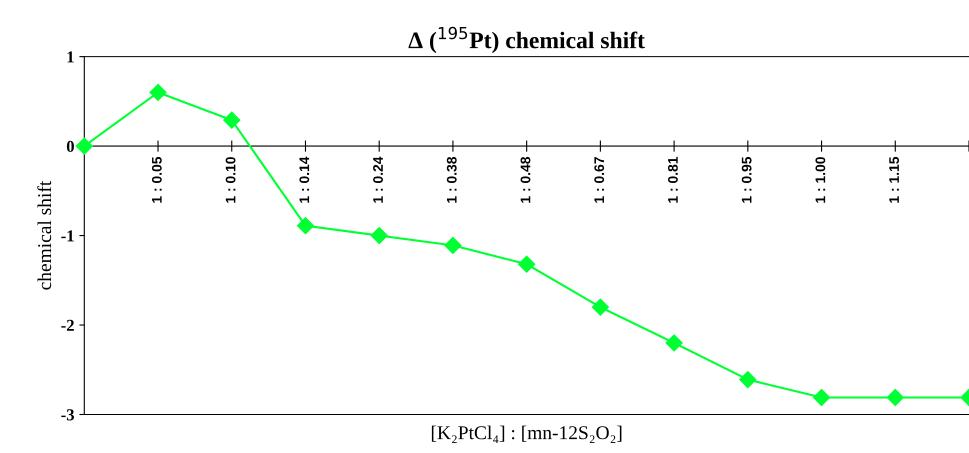  What do you see at coordinates (673, 179) in the screenshot?
I see `x-tick-label: 1 : 0.81` at bounding box center [673, 179].